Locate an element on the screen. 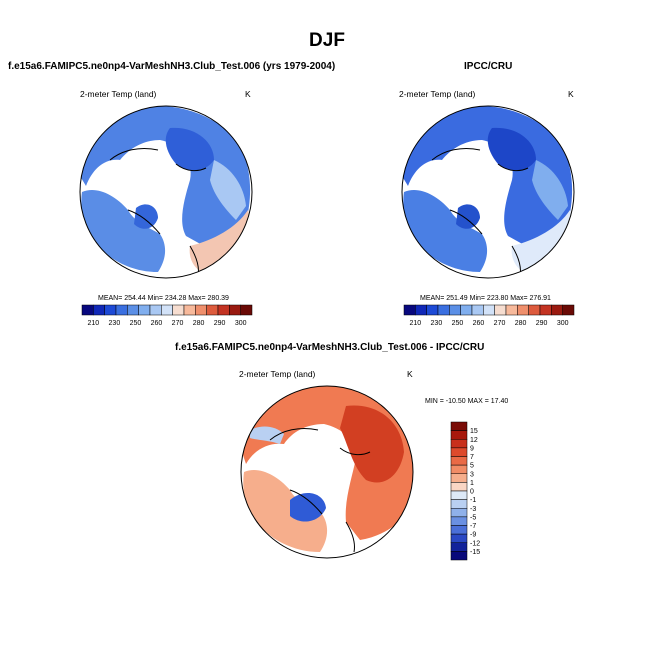  diff-cold-greenland is located at coordinates (308, 507).